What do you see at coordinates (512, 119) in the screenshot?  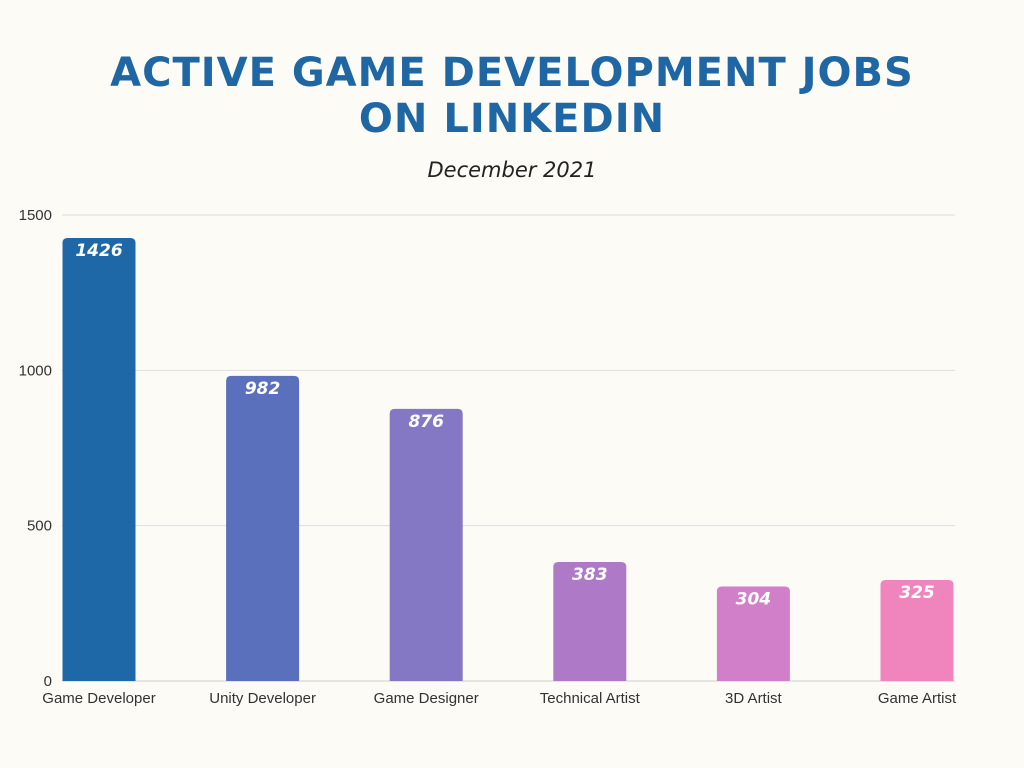 I see `chart-title-line-2: ON LINKEDIN` at bounding box center [512, 119].